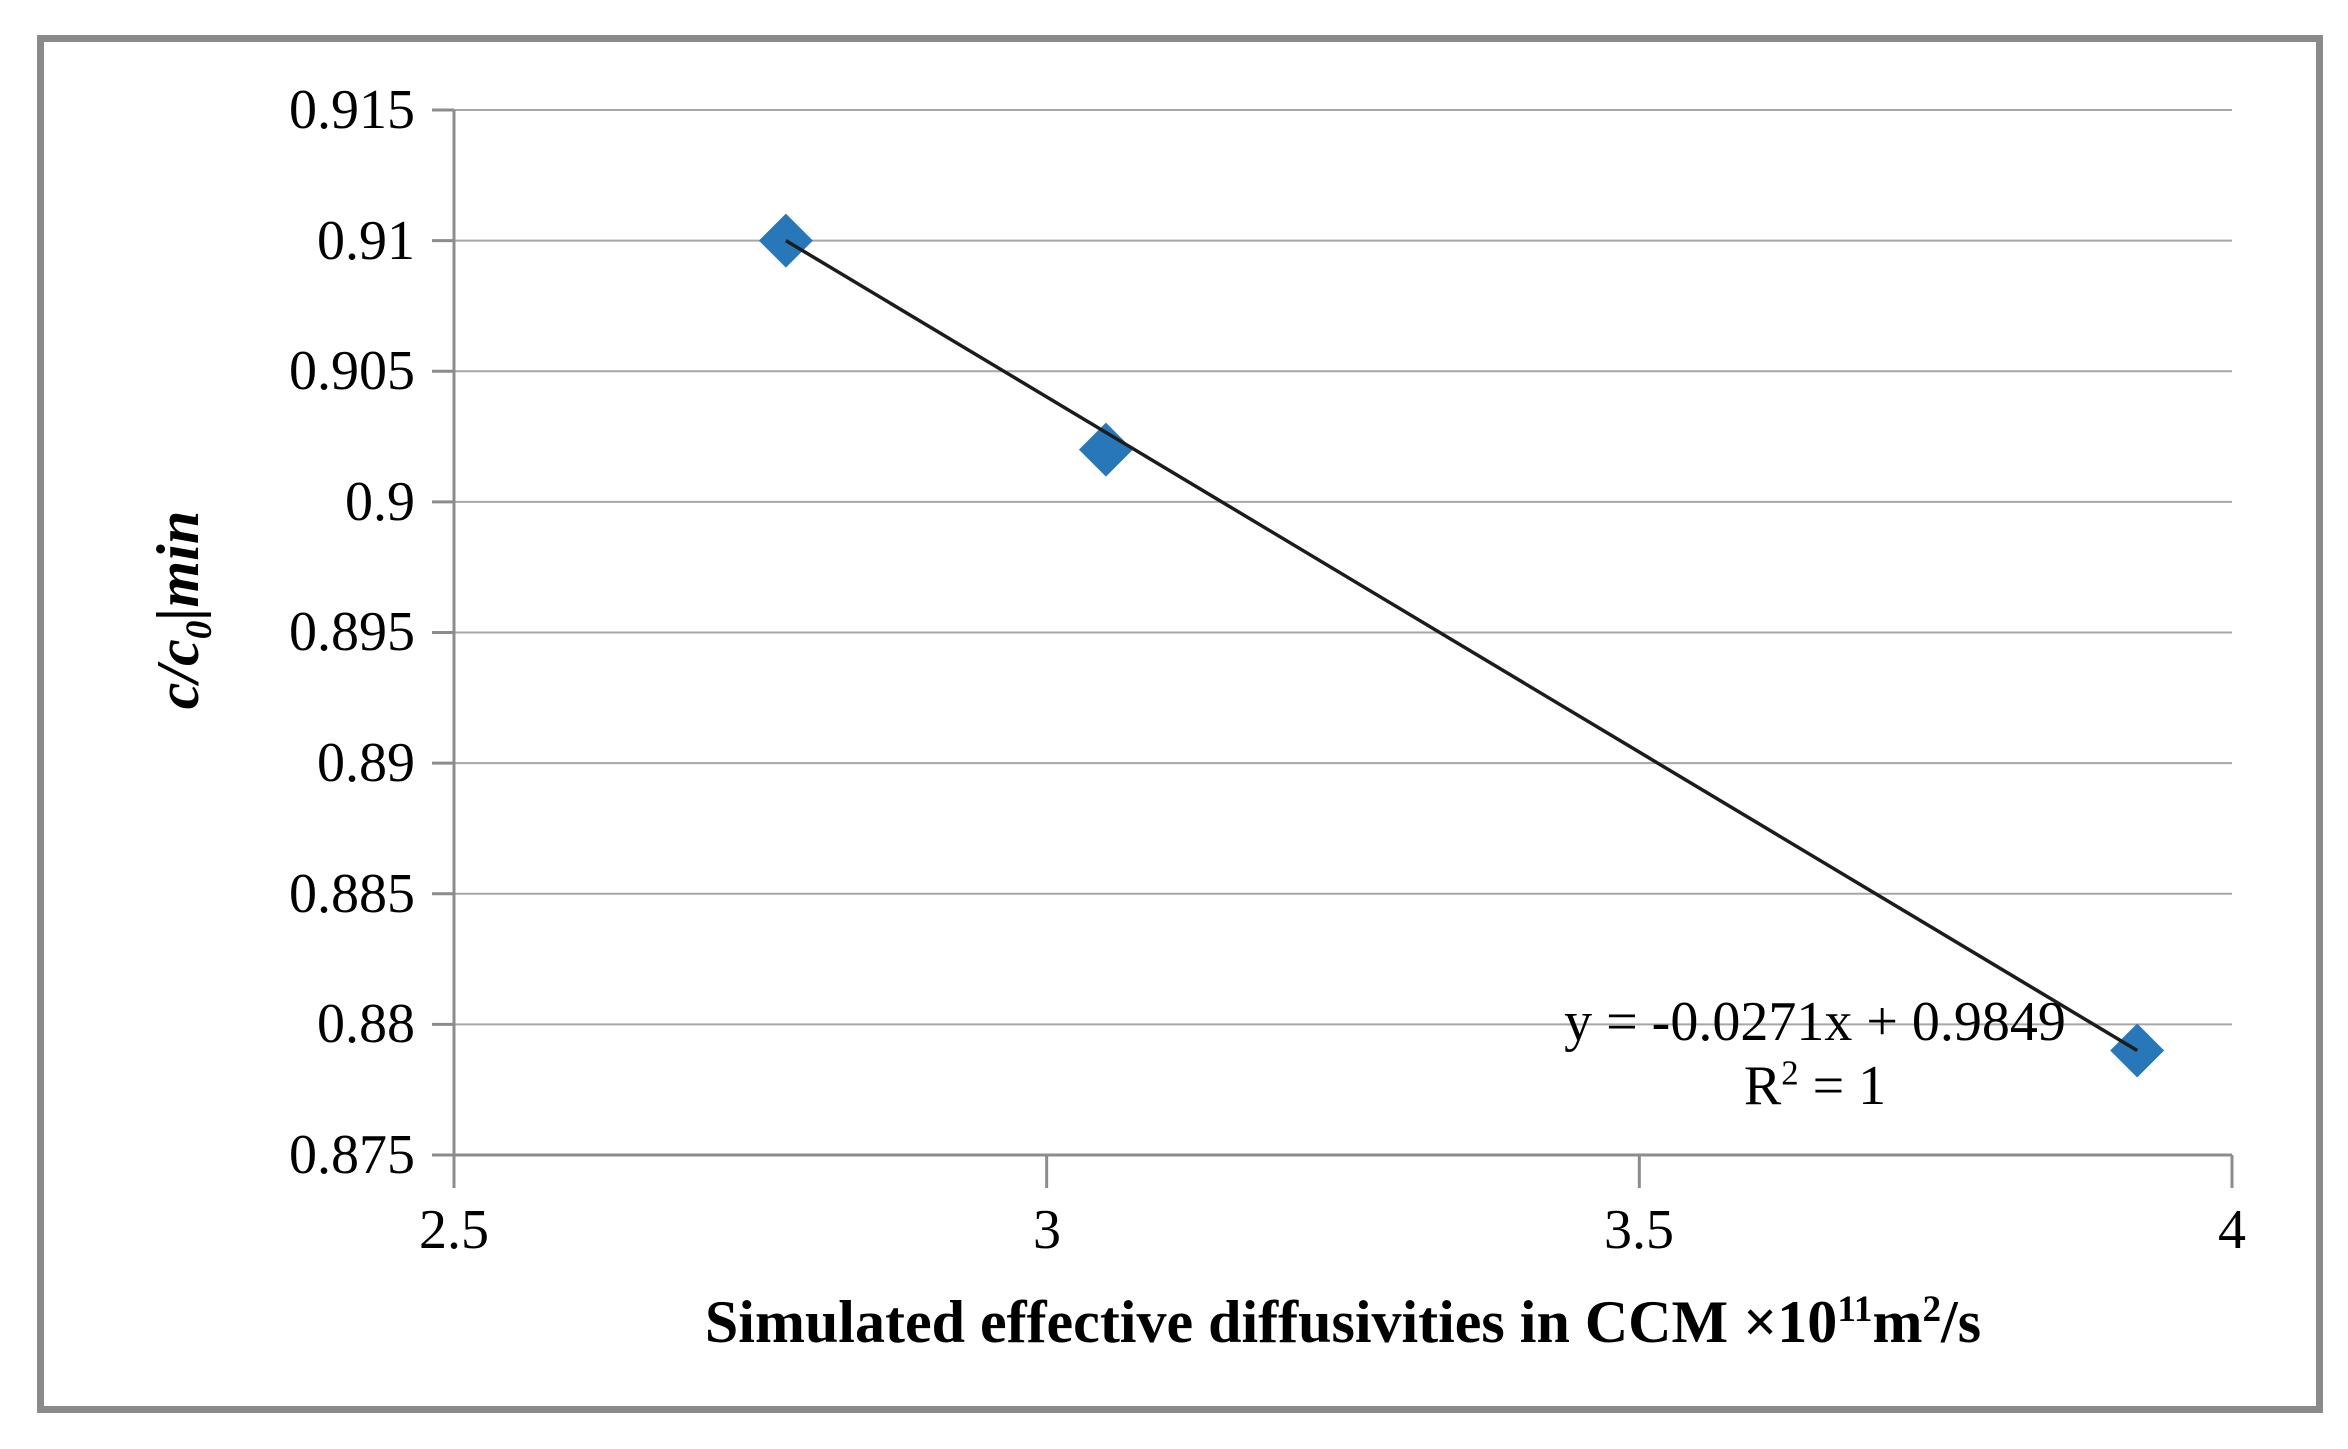 This screenshot has width=2348, height=1449. What do you see at coordinates (366, 763) in the screenshot?
I see `y-tick-label: 0.89` at bounding box center [366, 763].